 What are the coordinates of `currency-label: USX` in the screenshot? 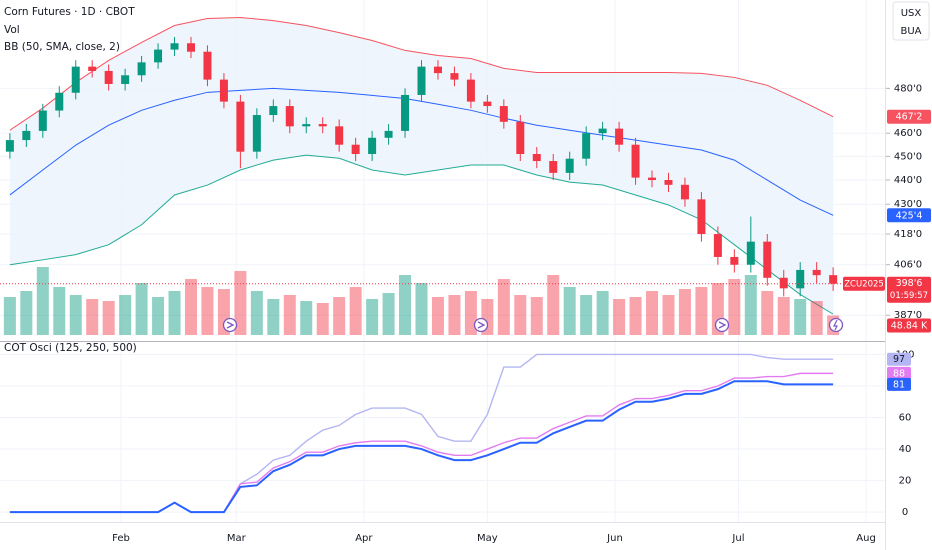 It's located at (911, 13).